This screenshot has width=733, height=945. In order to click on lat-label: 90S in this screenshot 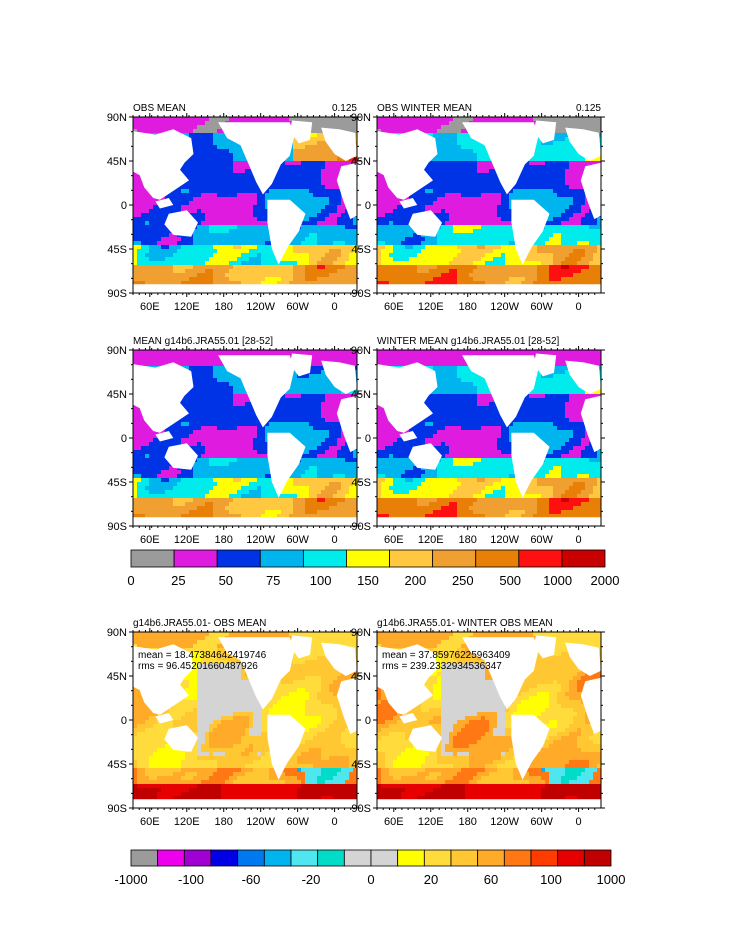, I will do `click(117, 294)`.